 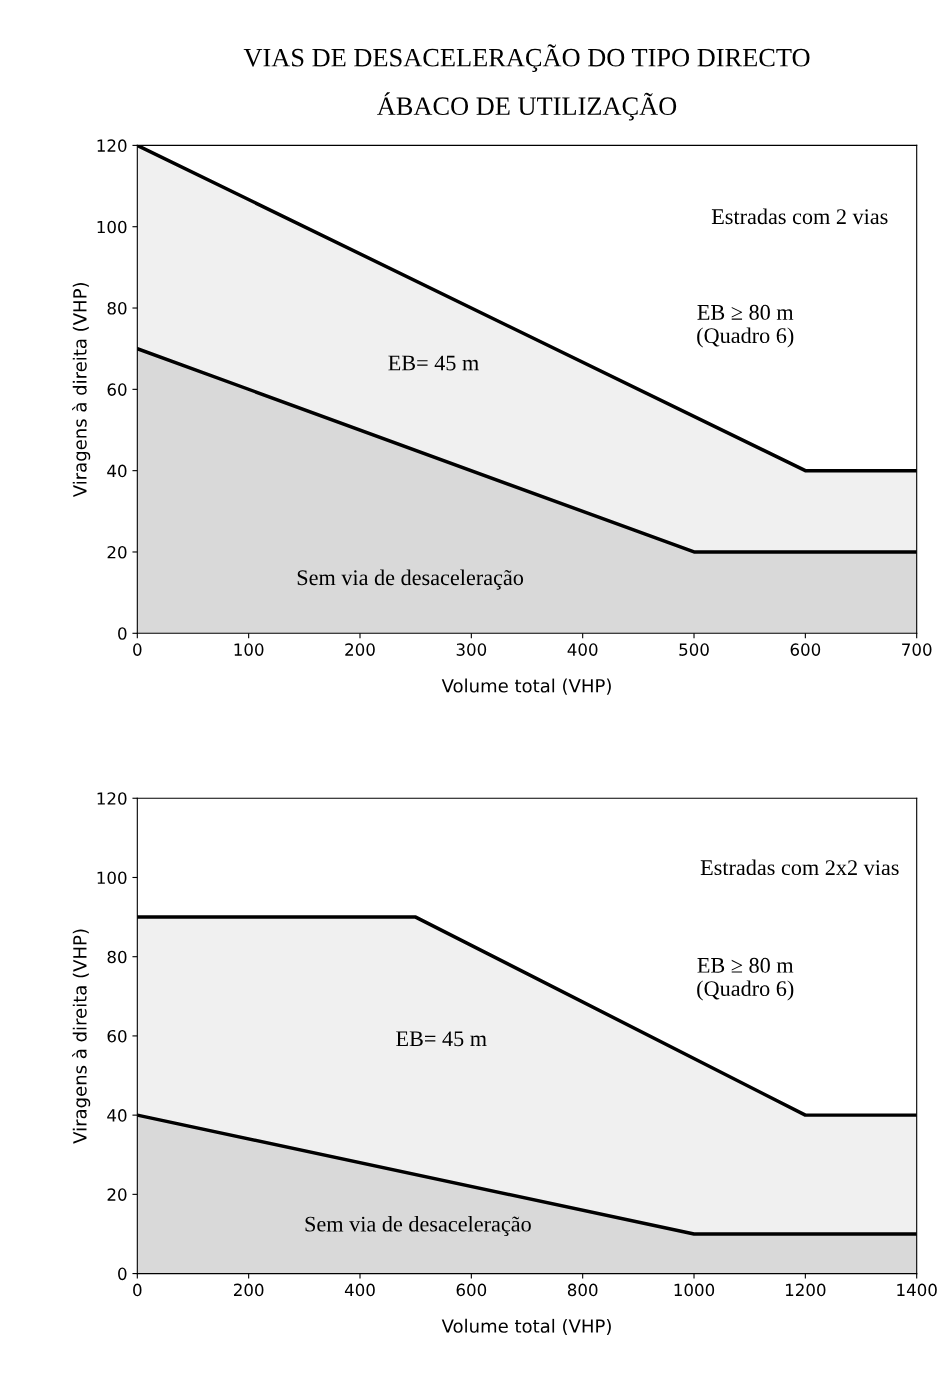 What do you see at coordinates (526, 82) in the screenshot?
I see `chart-title: VIAS DE DESACELERAÇÃO DO TIPO DIRECTO ÁBACO DE UTILIZAÇÃO` at bounding box center [526, 82].